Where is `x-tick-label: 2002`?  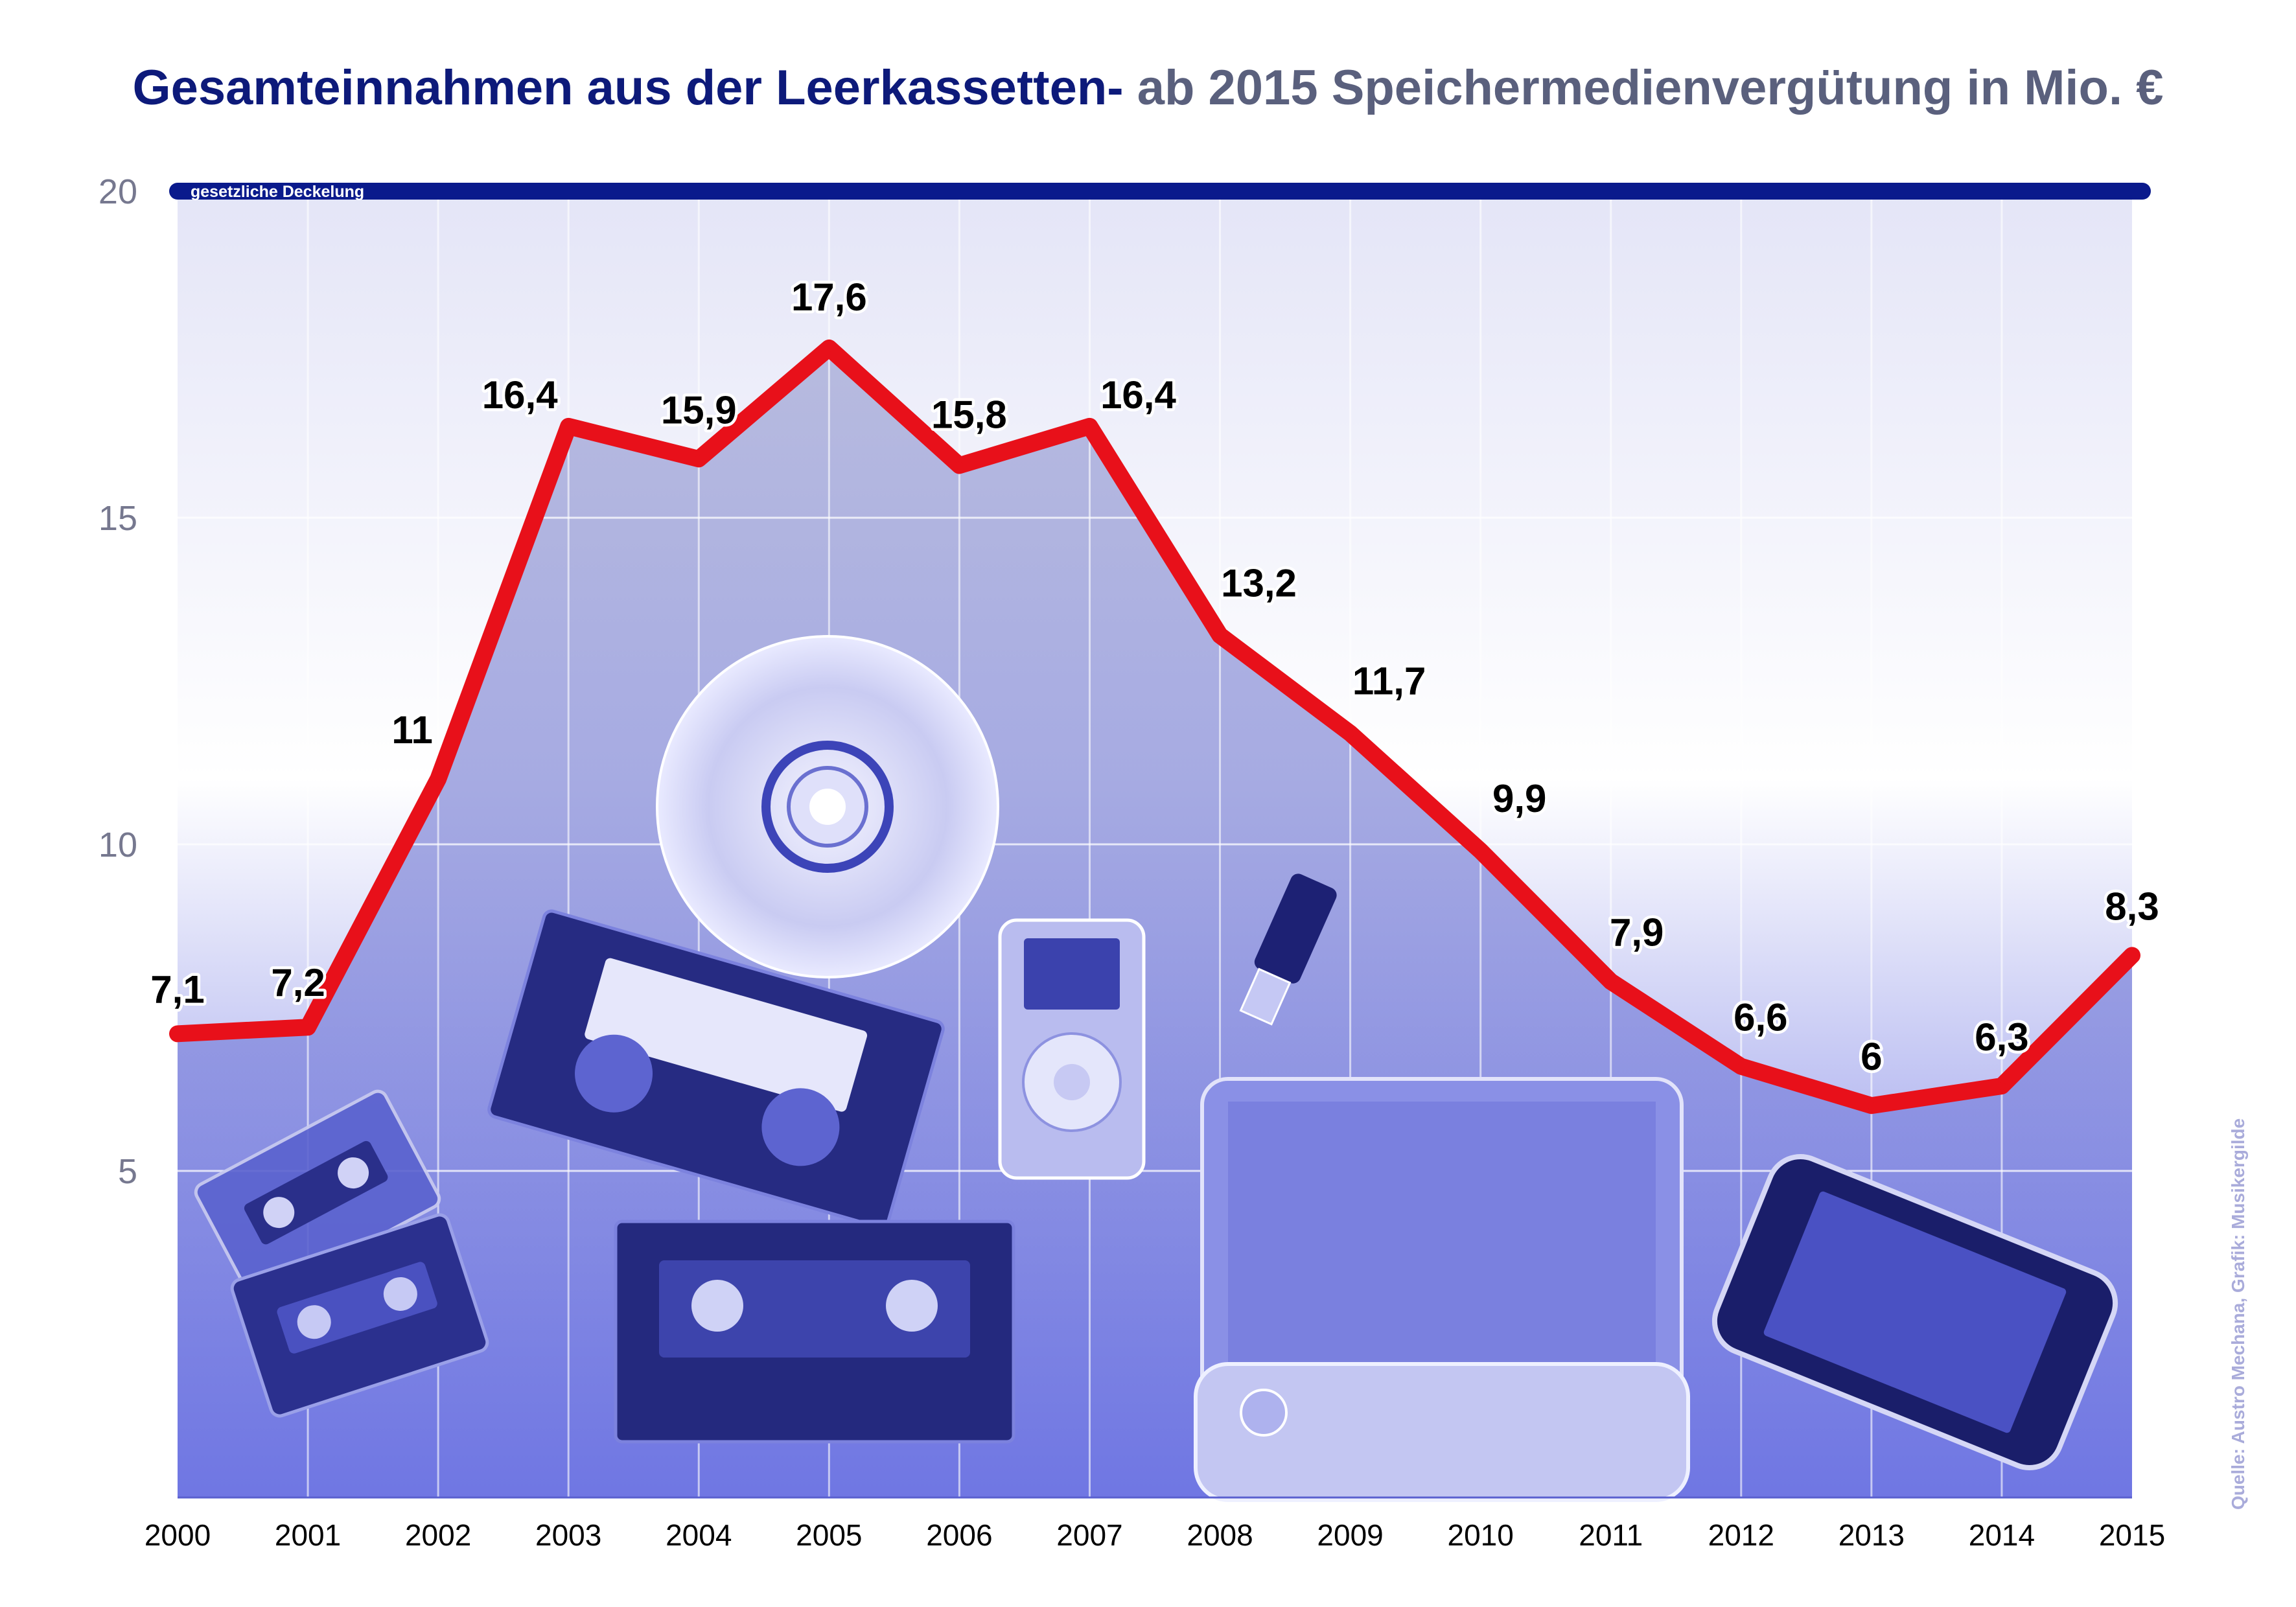
x-tick-label: 2002 is located at coordinates (438, 1535).